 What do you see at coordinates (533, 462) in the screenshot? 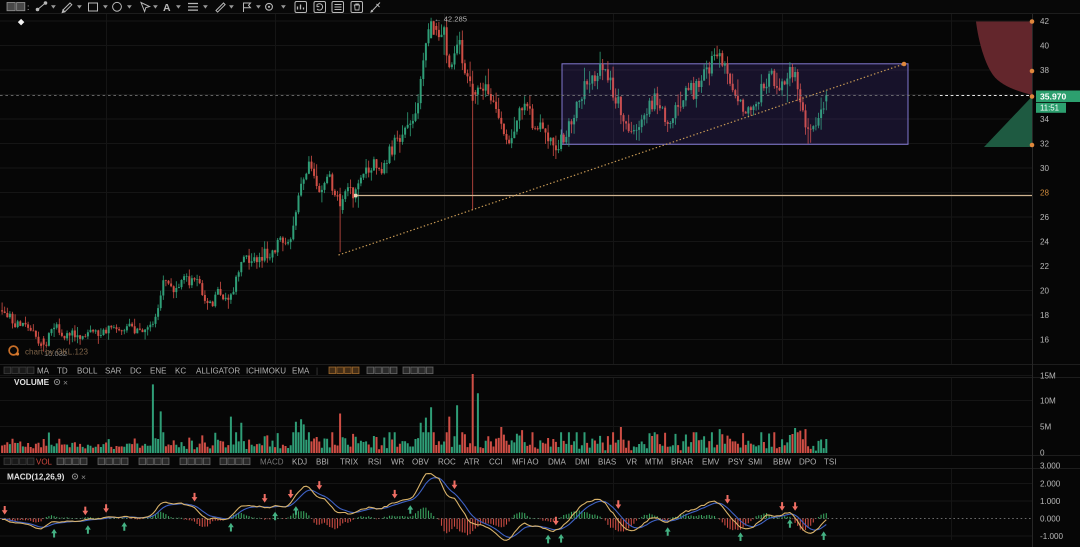
I see `svg-text: AO` at bounding box center [533, 462].